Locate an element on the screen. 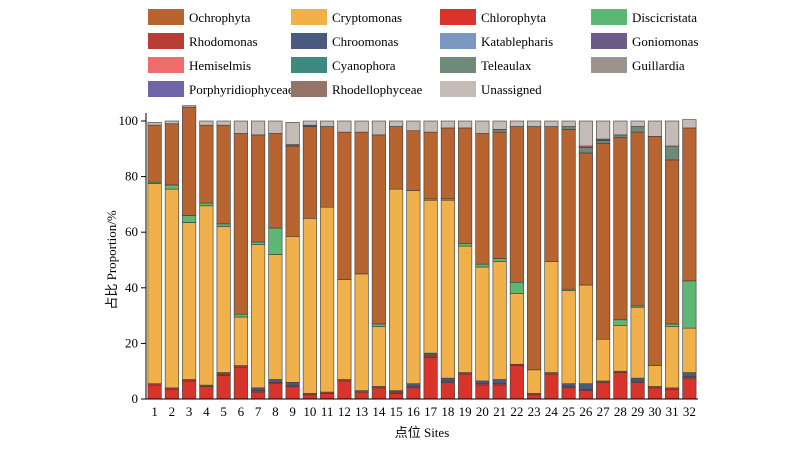 This screenshot has height=452, width=800. x-tick-label: 1 is located at coordinates (154, 411).